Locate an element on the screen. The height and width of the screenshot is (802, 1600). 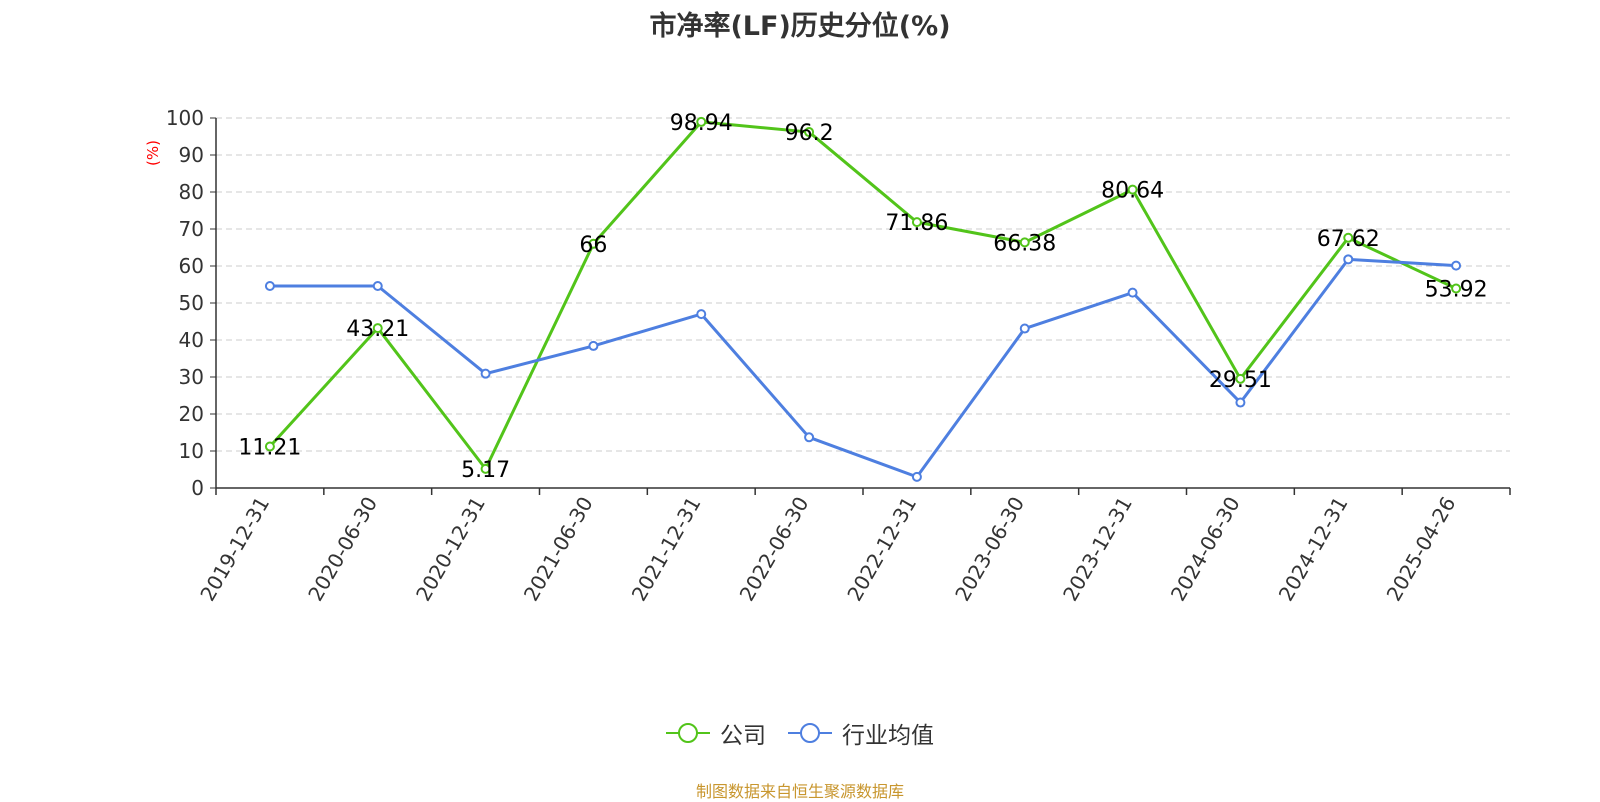
x-tick-label: 2021-06-30 is located at coordinates (558, 549).